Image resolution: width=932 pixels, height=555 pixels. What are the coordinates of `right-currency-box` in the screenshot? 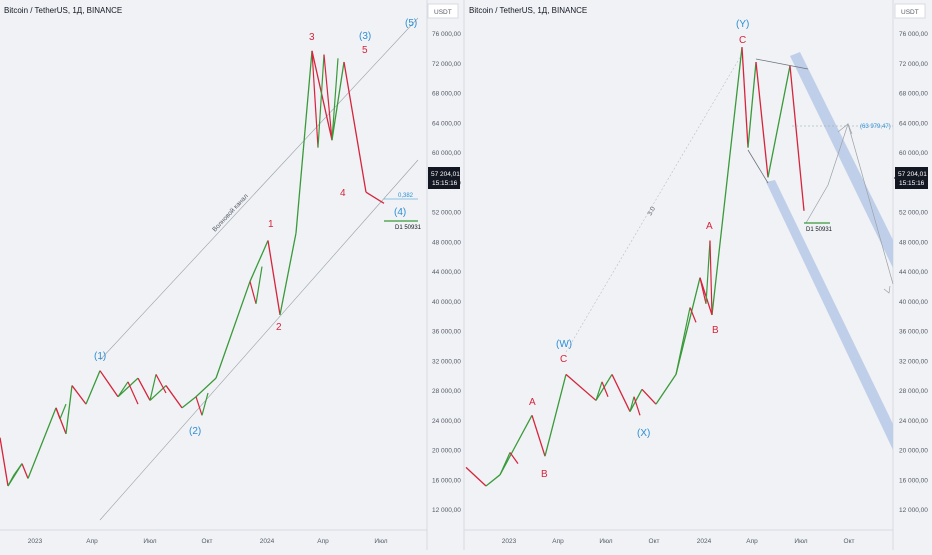 It's located at (910, 11).